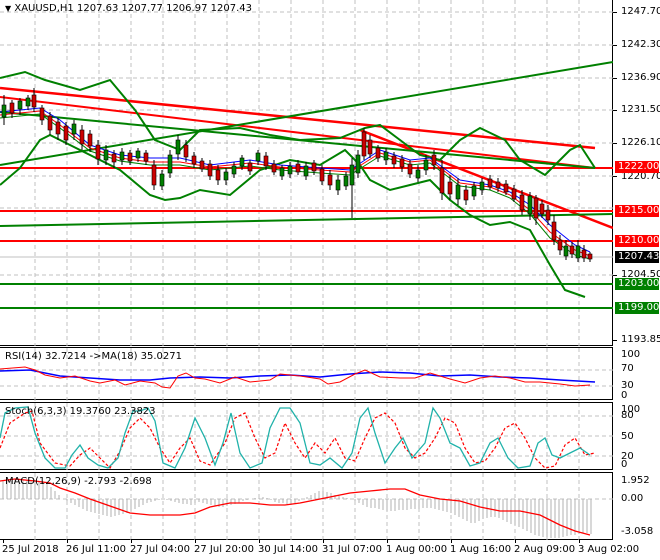  Describe the element at coordinates (627, 456) in the screenshot. I see `stoch-tick: 20` at that location.